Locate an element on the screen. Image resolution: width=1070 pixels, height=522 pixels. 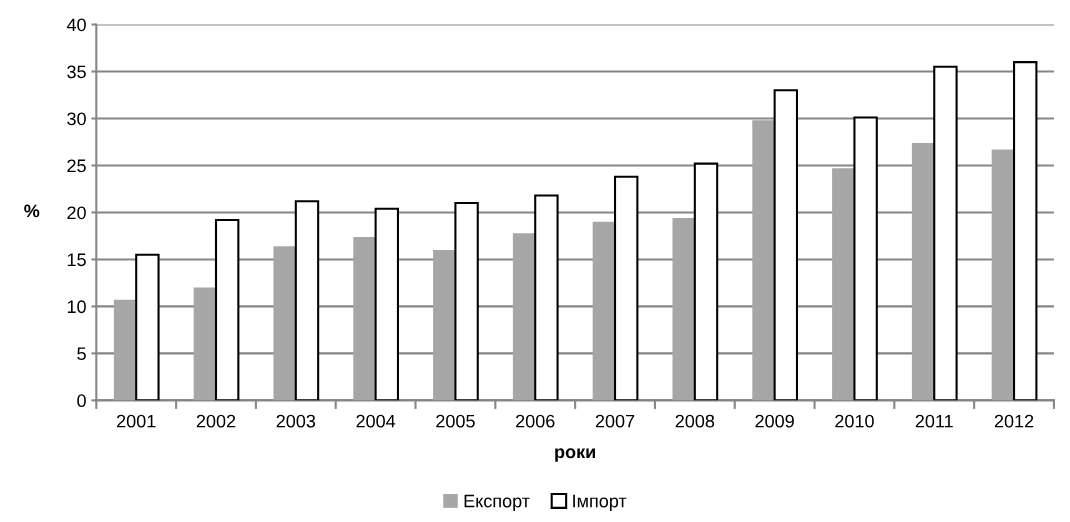
x-tick-label: 2011 is located at coordinates (934, 421).